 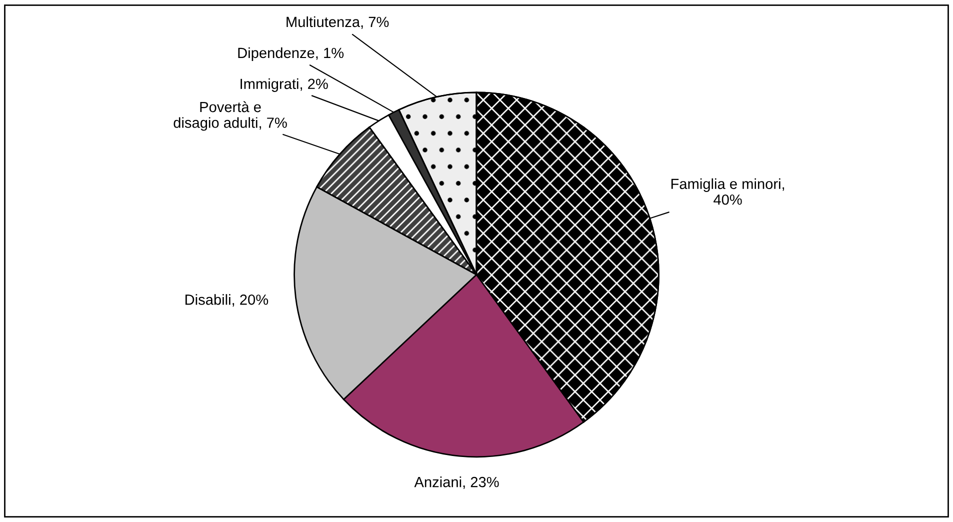 What do you see at coordinates (291, 54) in the screenshot?
I see `slice-label: Dipendenze, 1%` at bounding box center [291, 54].